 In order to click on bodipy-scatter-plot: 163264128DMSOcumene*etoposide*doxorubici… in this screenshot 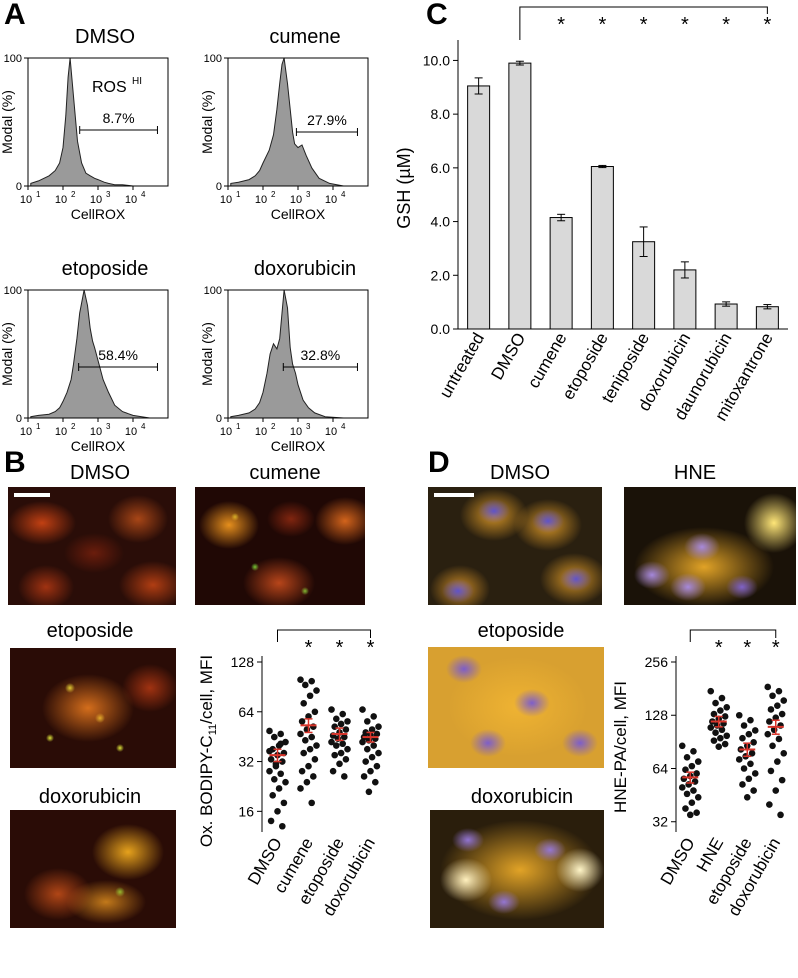, I will do `click(289, 774)`.